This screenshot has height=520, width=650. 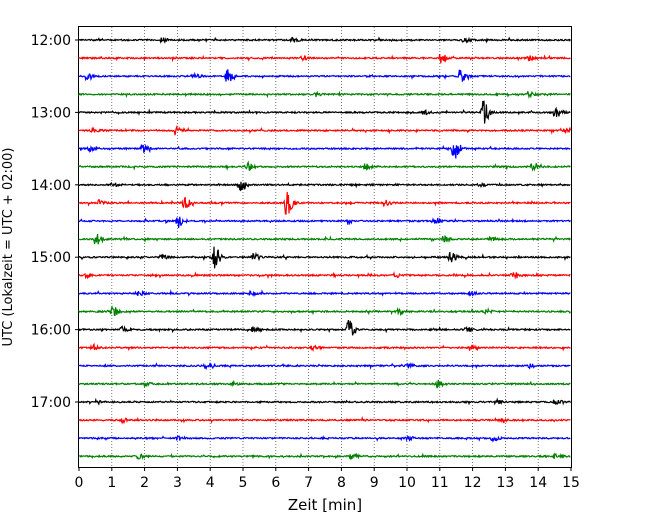 What do you see at coordinates (51, 41) in the screenshot?
I see `y-tick-label: 12:00` at bounding box center [51, 41].